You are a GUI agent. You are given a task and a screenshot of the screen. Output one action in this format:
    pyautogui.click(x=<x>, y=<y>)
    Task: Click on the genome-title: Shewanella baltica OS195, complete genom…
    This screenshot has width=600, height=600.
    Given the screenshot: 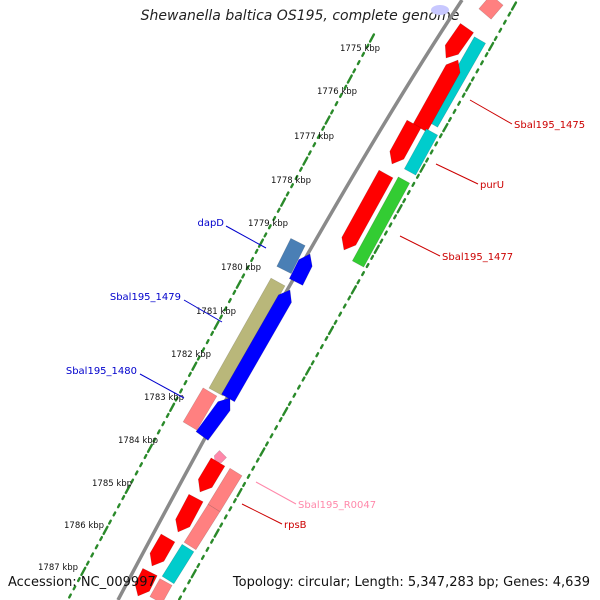 What is the action you would take?
    pyautogui.click(x=300, y=16)
    